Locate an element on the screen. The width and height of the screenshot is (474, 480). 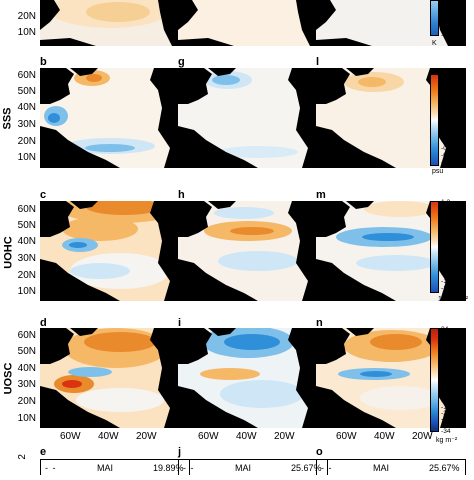
uohc-tick: -0.2 is located at coordinates (447, 253).